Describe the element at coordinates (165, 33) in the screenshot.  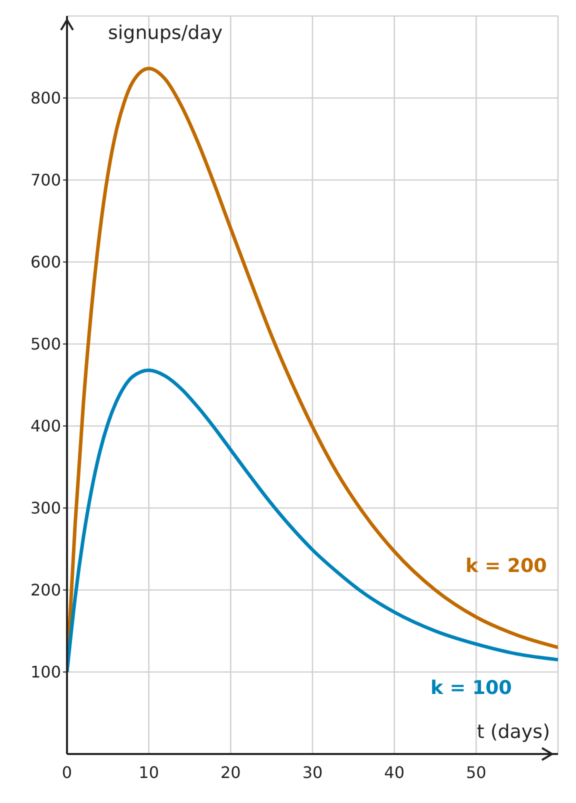
I see `y-axis-title: signups/day` at that location.